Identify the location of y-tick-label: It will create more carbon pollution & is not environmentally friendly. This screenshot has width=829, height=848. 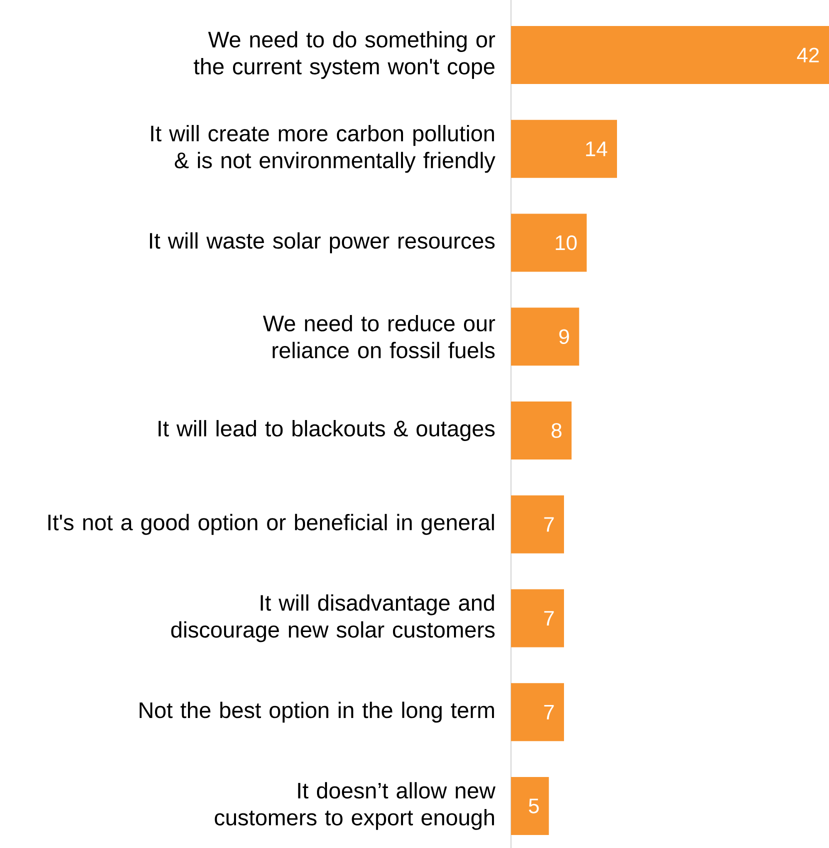
(323, 148).